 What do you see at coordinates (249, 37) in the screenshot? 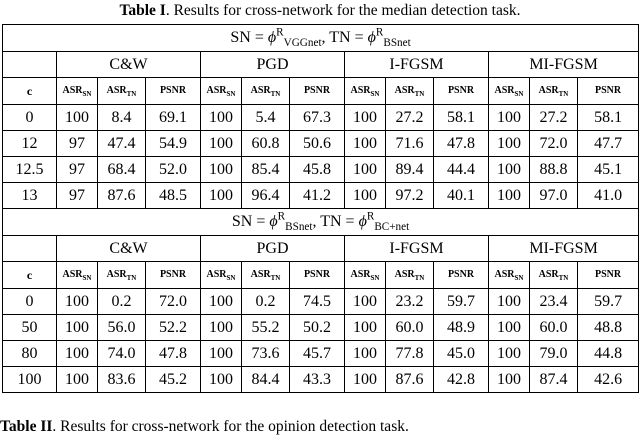
I see `sn-label: SN =` at bounding box center [249, 37].